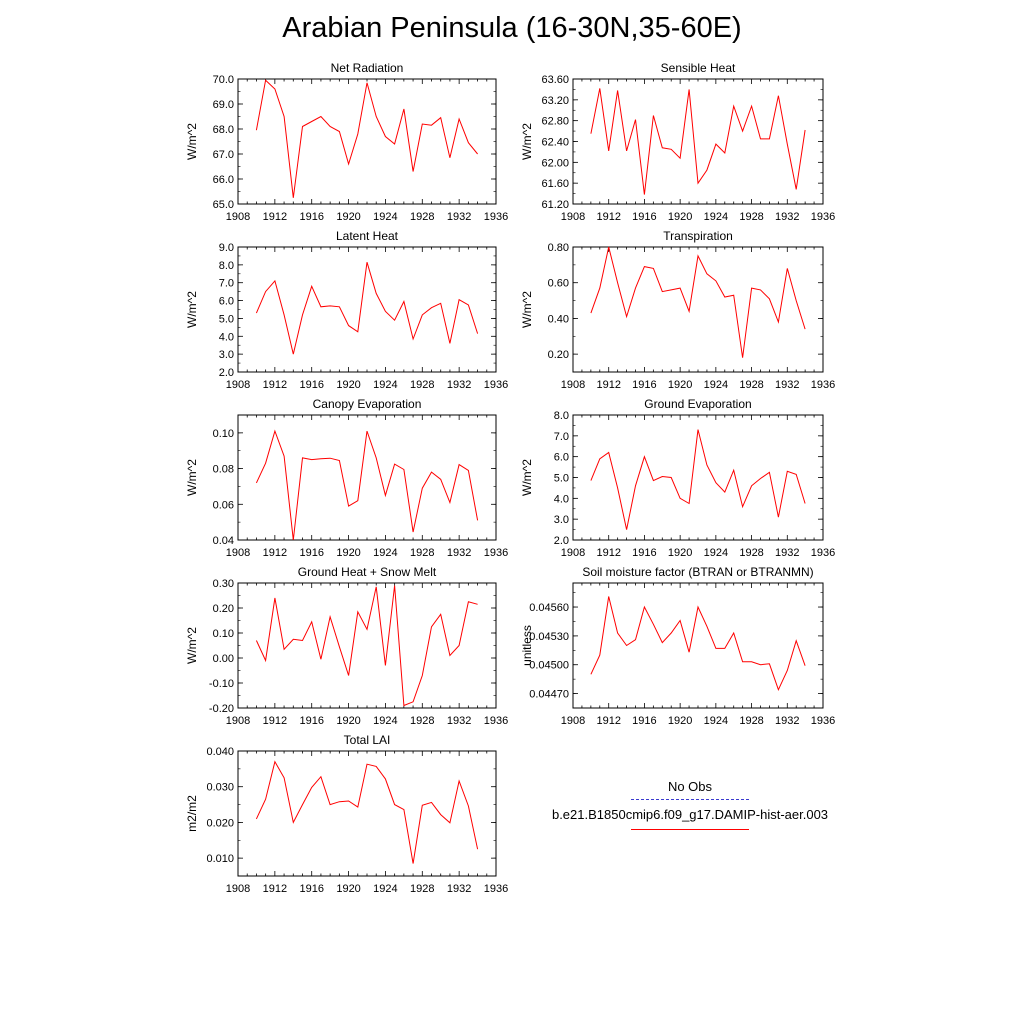 The height and width of the screenshot is (1024, 1024). I want to click on y-tick-label: 9.0, so click(226, 248).